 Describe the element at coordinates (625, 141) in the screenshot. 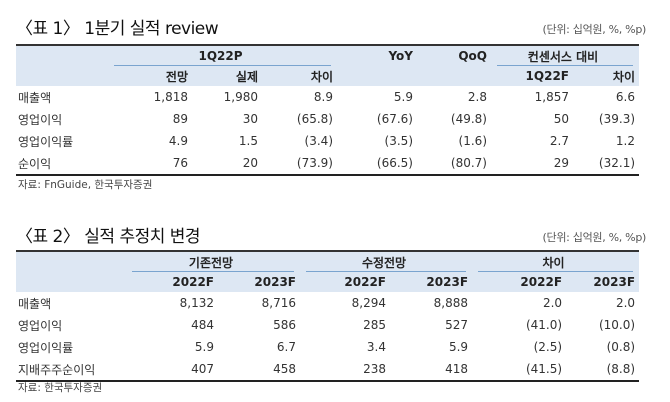

I see `cell: 1.2` at that location.